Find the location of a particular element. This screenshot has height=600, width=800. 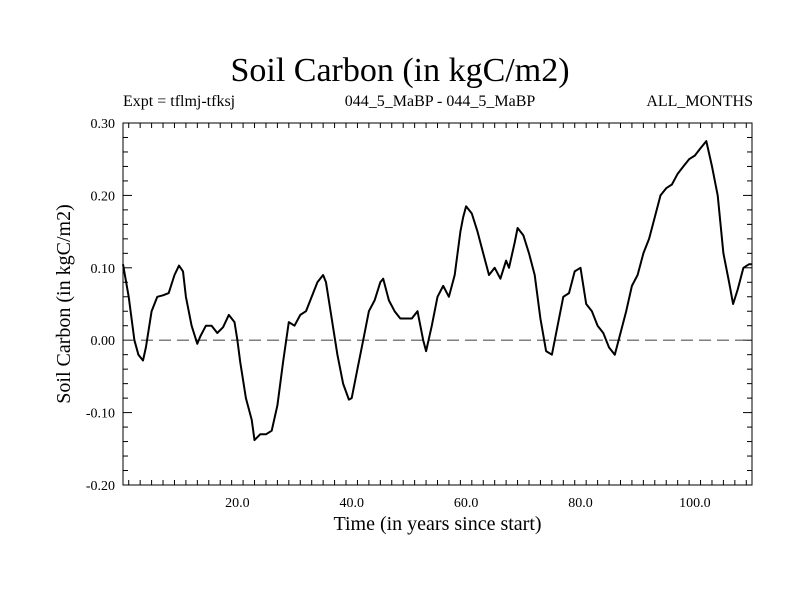

y-tick-label: 0.20 is located at coordinates (103, 196).